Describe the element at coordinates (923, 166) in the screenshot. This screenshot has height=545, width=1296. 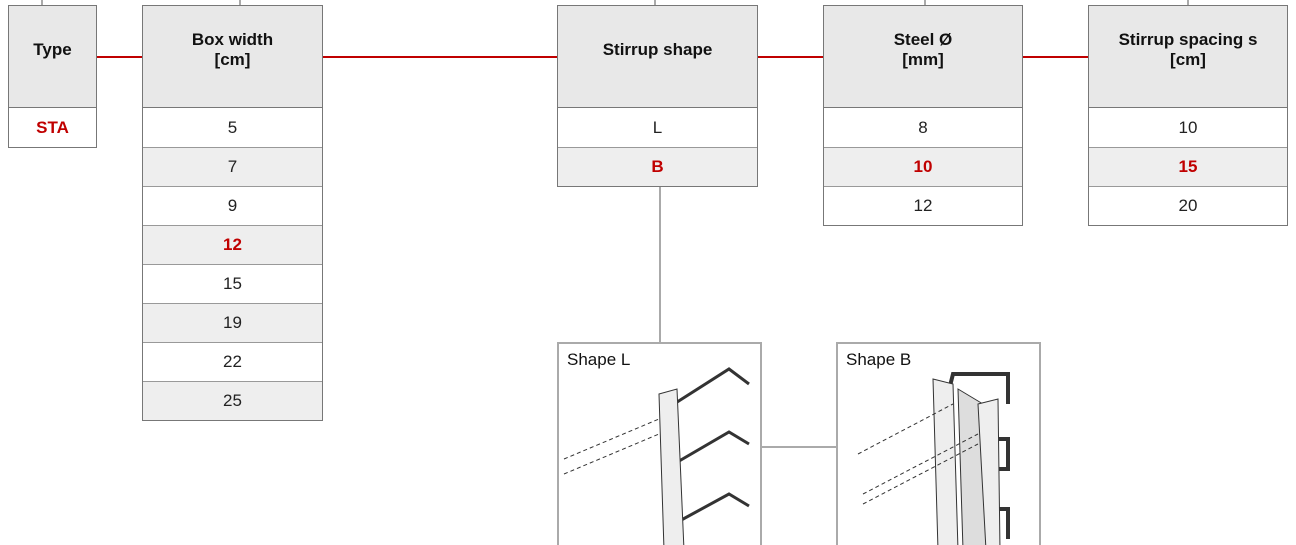
I see `selected-option: 10` at that location.